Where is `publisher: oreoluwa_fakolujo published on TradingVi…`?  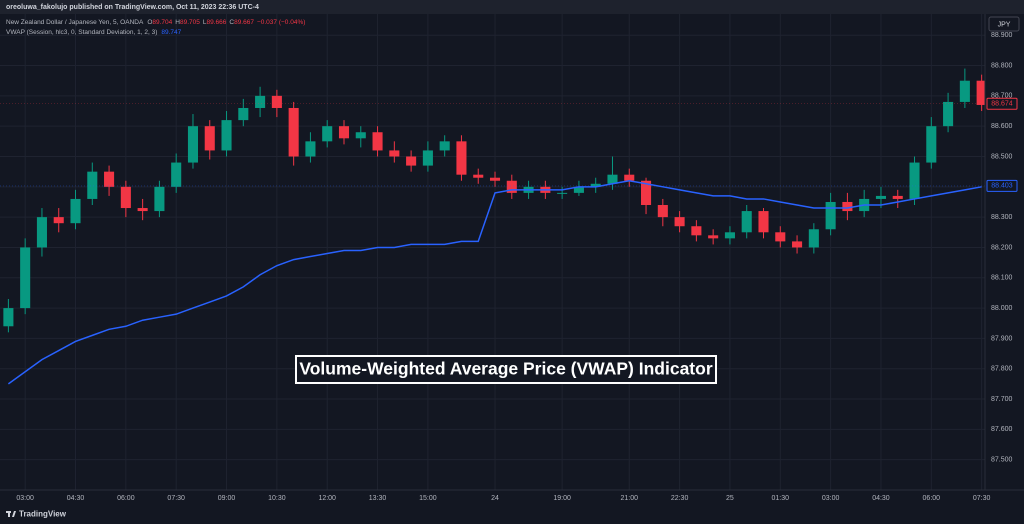 publisher: oreoluwa_fakolujo published on TradingVi… is located at coordinates (132, 7).